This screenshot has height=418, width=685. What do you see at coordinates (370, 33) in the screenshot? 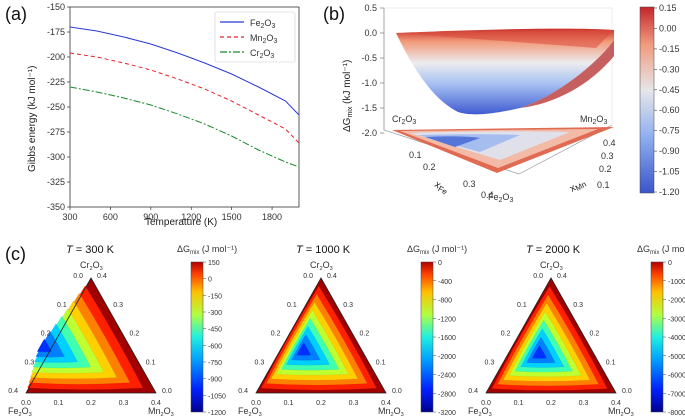
I see `b-ztick-label: 0.0` at bounding box center [370, 33].